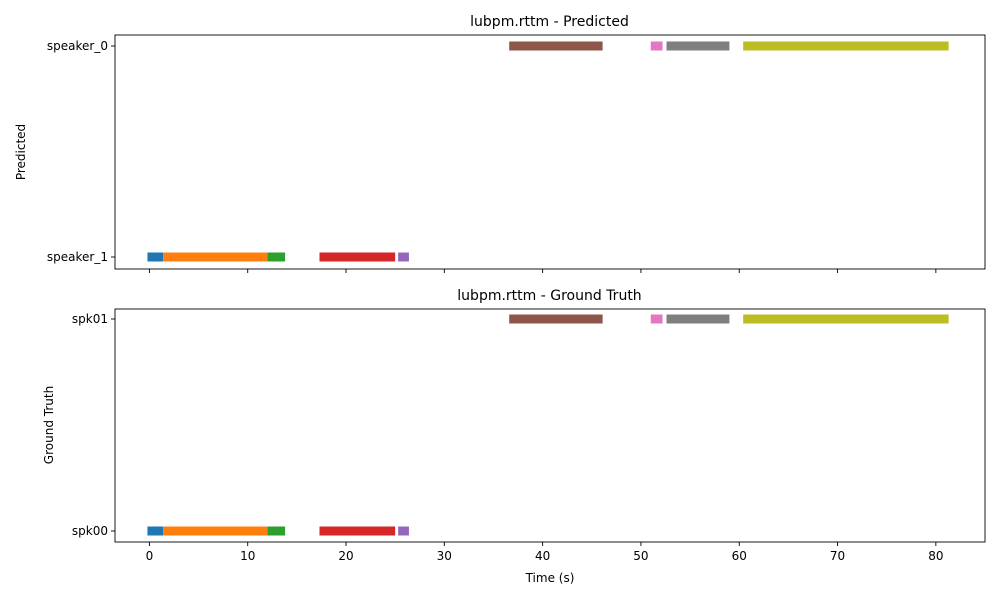  I want to click on ground-truth-xtick-label-8: 80, so click(935, 556).